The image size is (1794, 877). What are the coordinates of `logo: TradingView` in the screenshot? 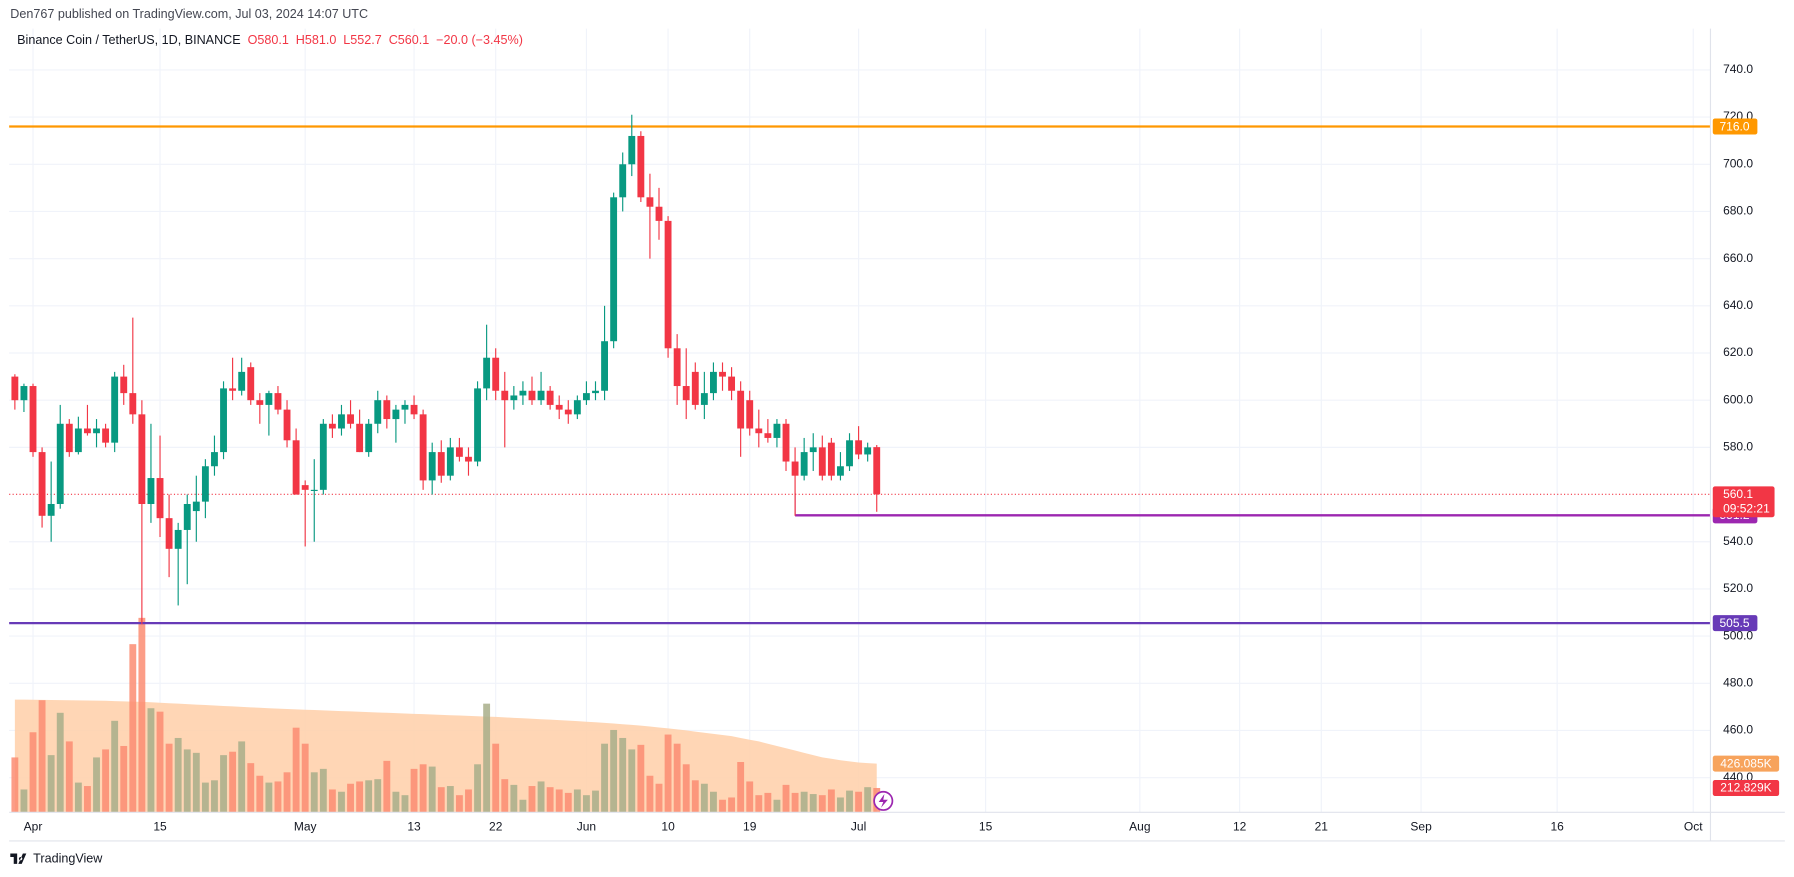 It's located at (56, 859).